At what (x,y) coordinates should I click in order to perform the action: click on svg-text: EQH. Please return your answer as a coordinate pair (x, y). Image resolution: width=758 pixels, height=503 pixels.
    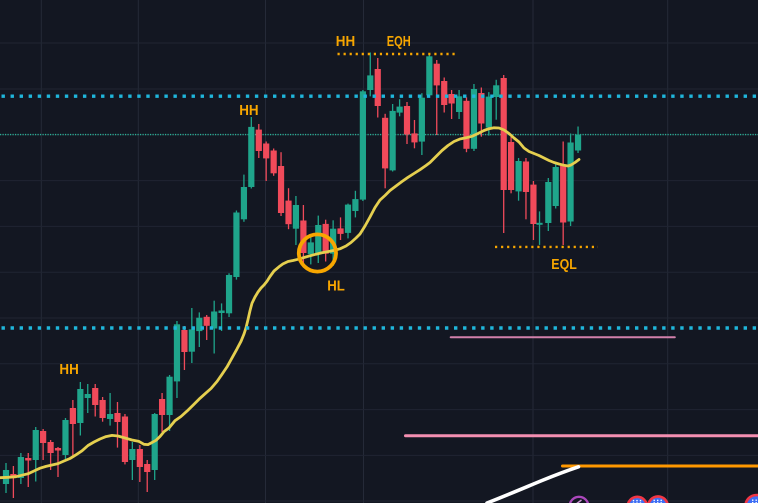
    Looking at the image, I should click on (399, 42).